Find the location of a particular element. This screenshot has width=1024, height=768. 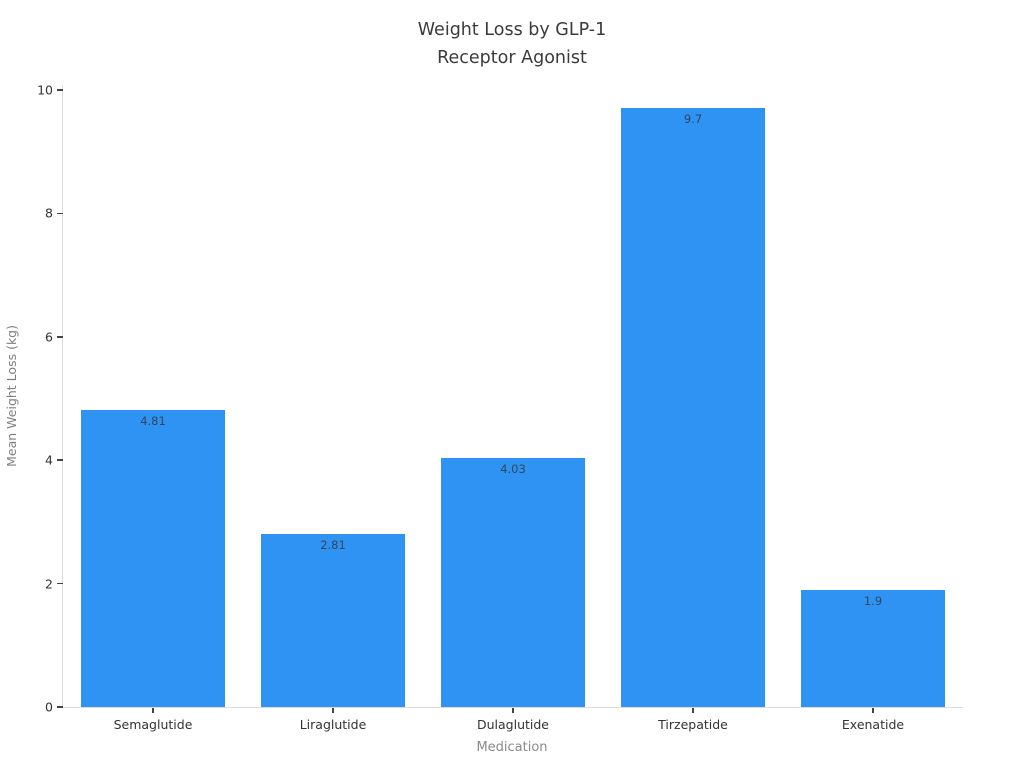

x-tick-label-exenatide: Exenatide is located at coordinates (873, 724).